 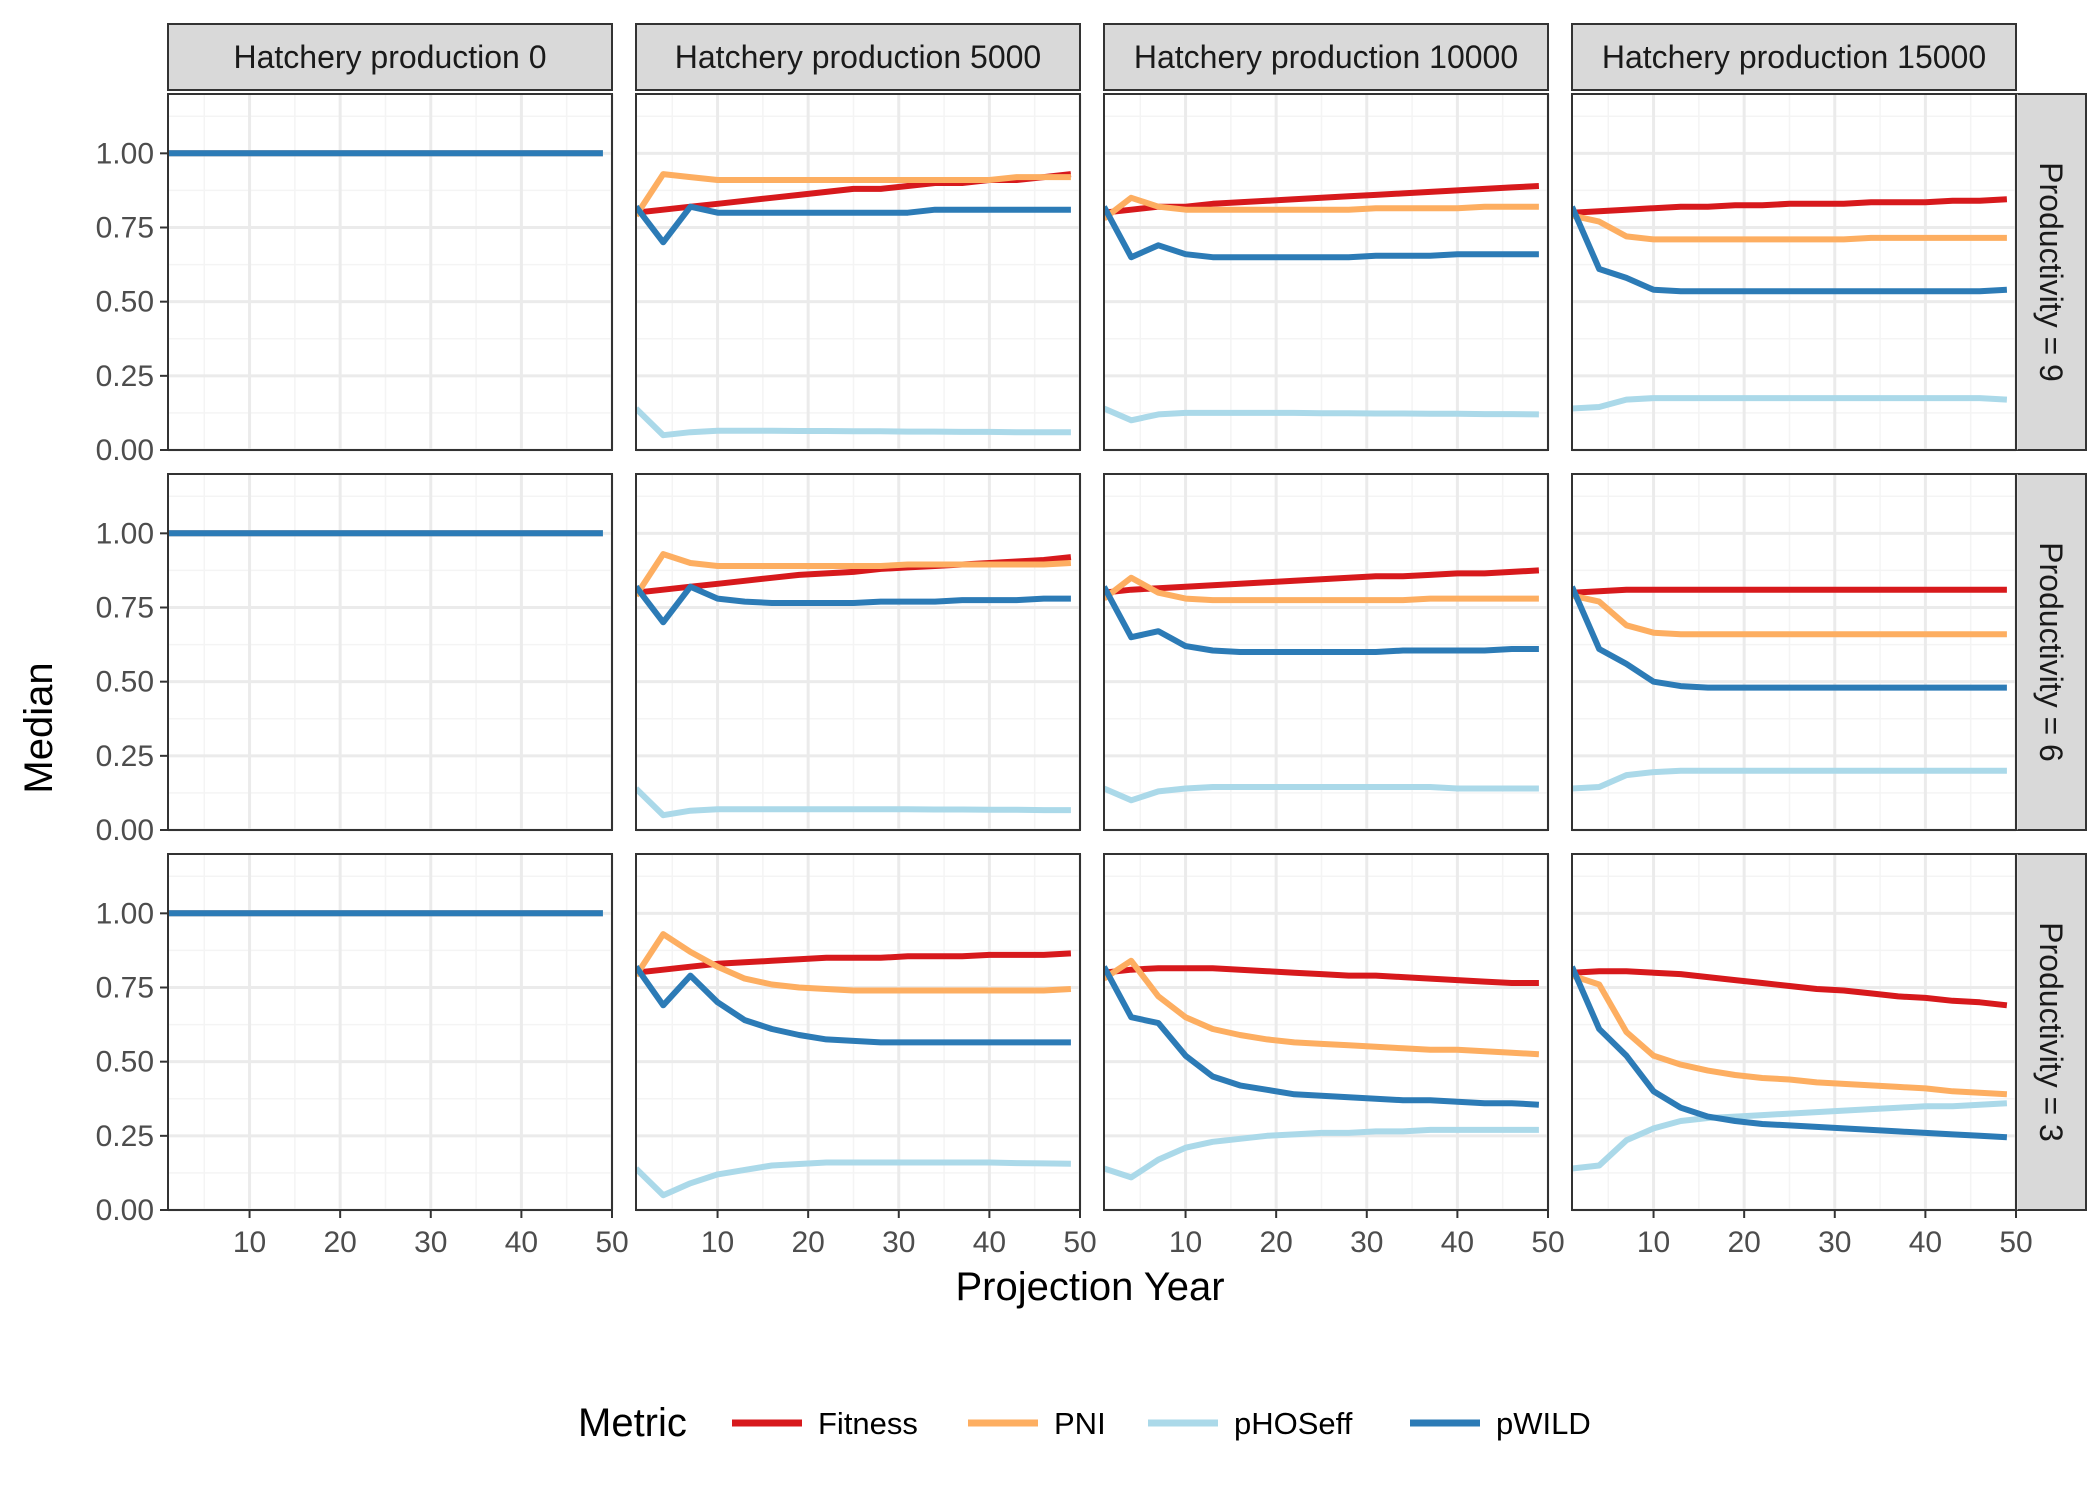 I want to click on panel-r0-c2, so click(x=1326, y=272).